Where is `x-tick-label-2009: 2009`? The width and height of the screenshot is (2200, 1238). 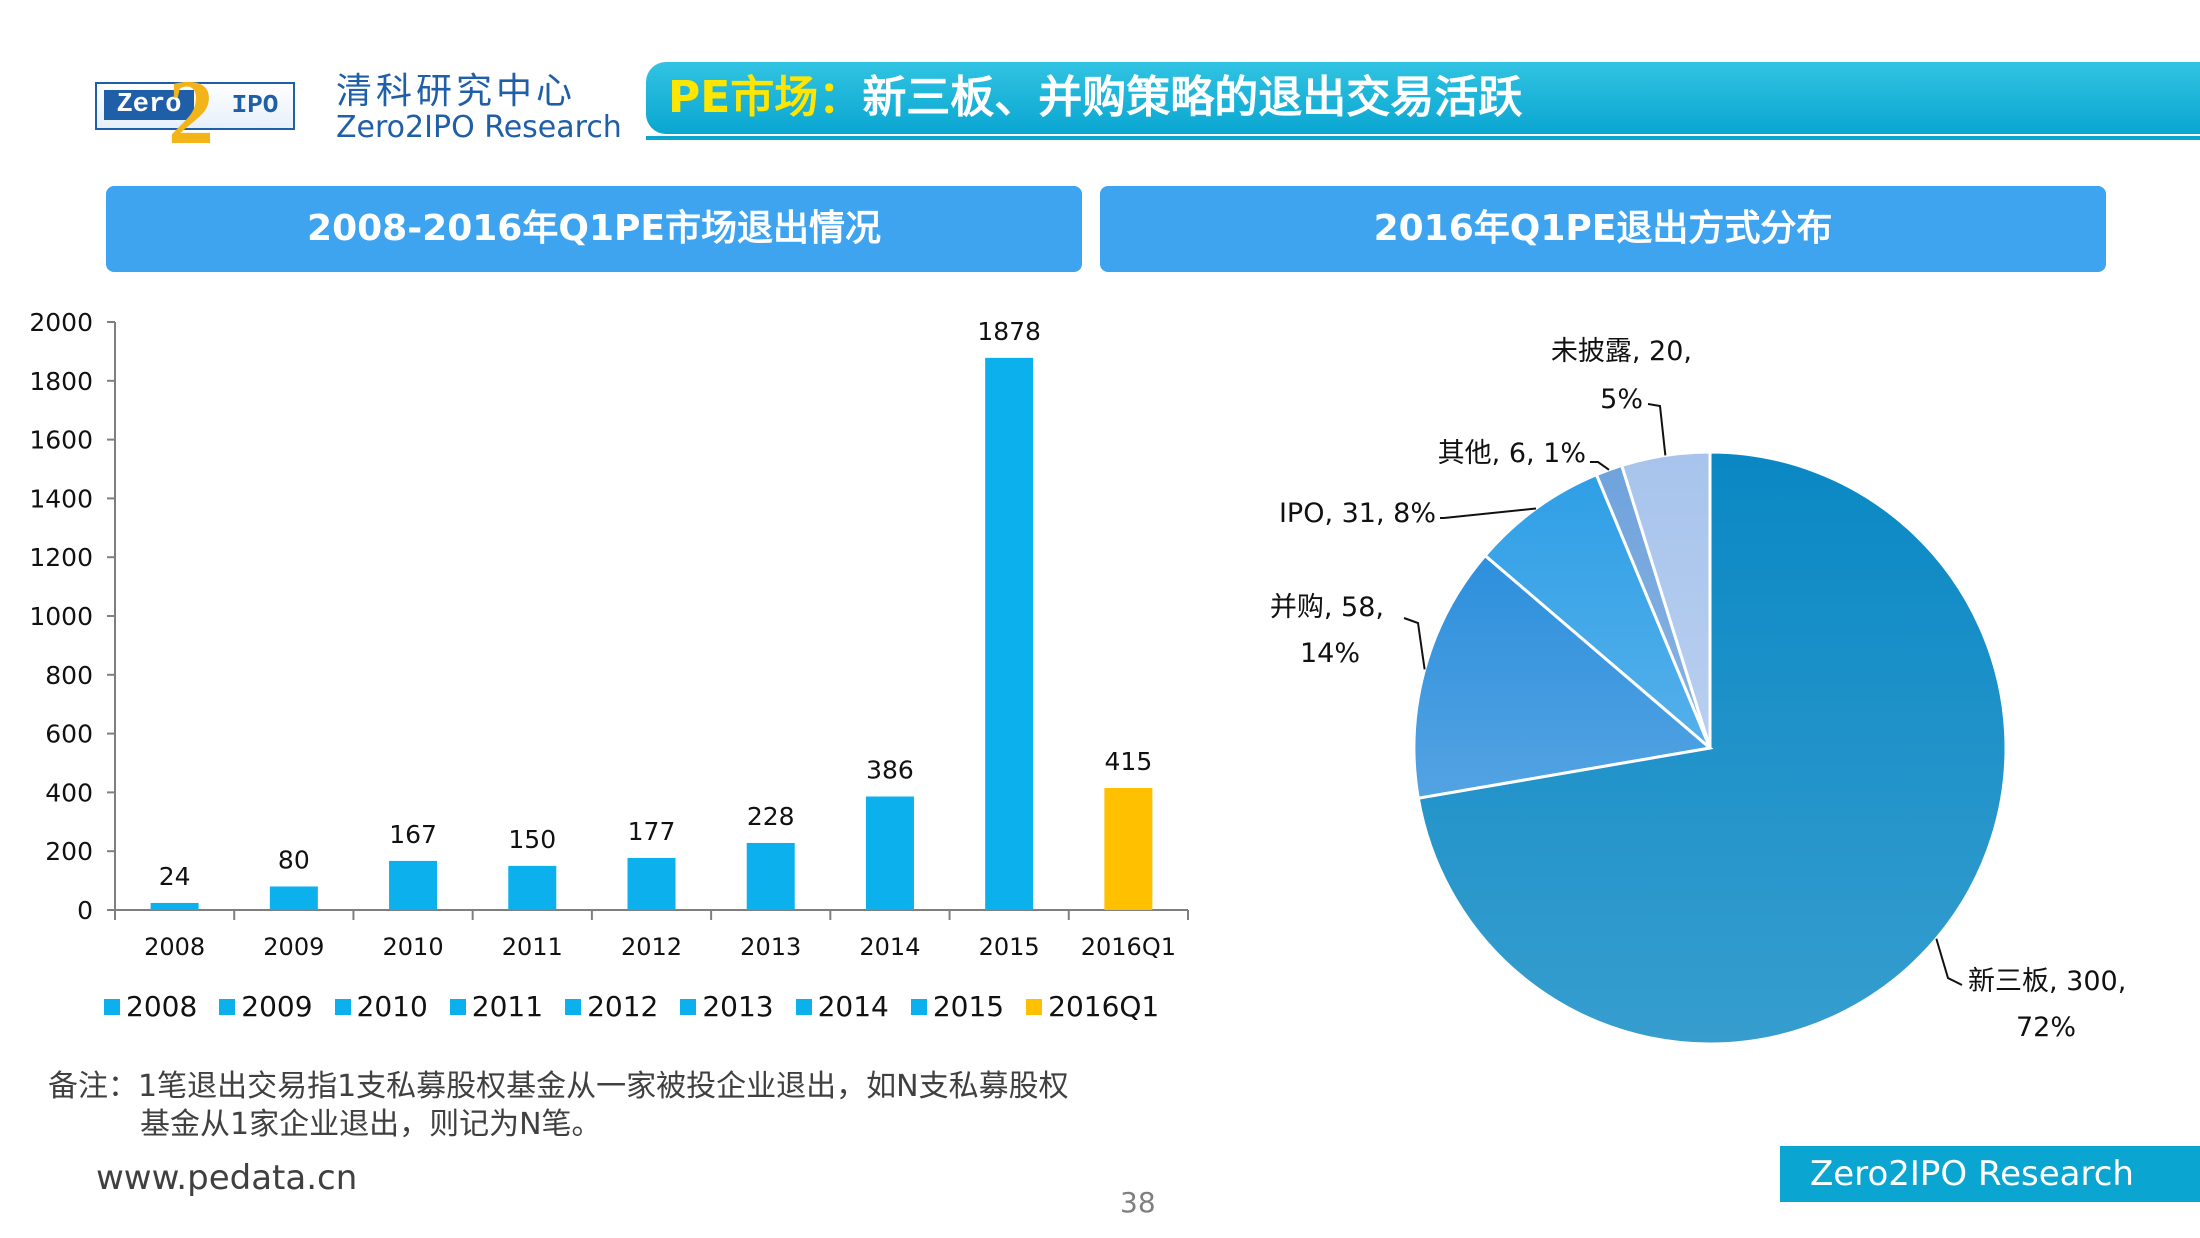 x-tick-label-2009: 2009 is located at coordinates (293, 947).